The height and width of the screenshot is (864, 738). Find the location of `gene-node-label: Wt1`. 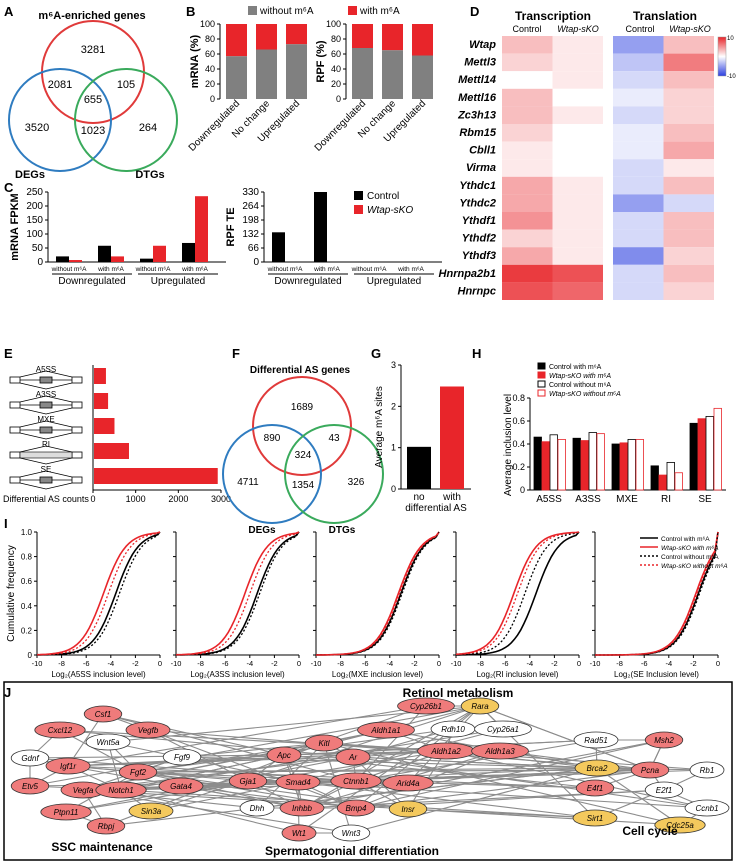

gene-node-label: Wt1 is located at coordinates (299, 833).